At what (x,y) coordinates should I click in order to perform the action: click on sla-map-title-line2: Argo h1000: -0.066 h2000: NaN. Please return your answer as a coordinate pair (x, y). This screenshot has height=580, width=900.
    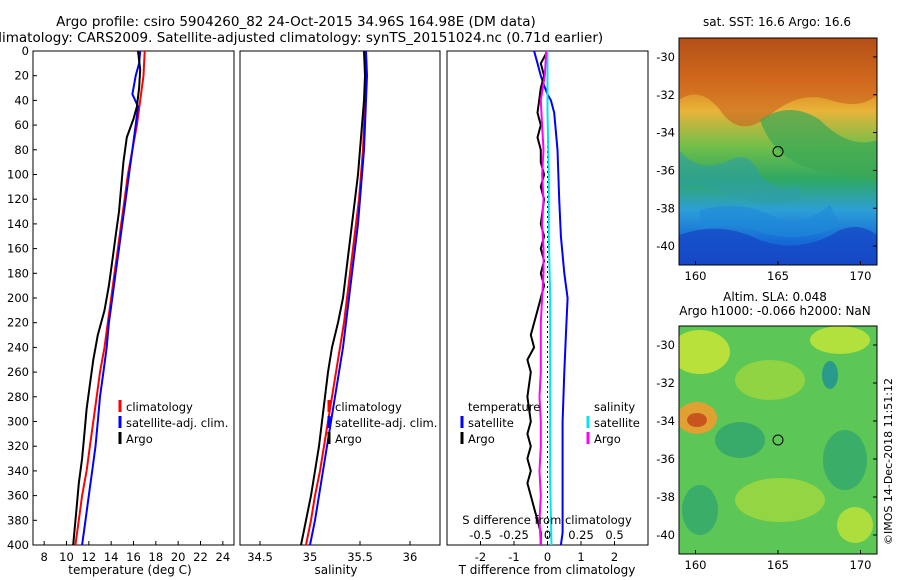
    Looking at the image, I should click on (775, 311).